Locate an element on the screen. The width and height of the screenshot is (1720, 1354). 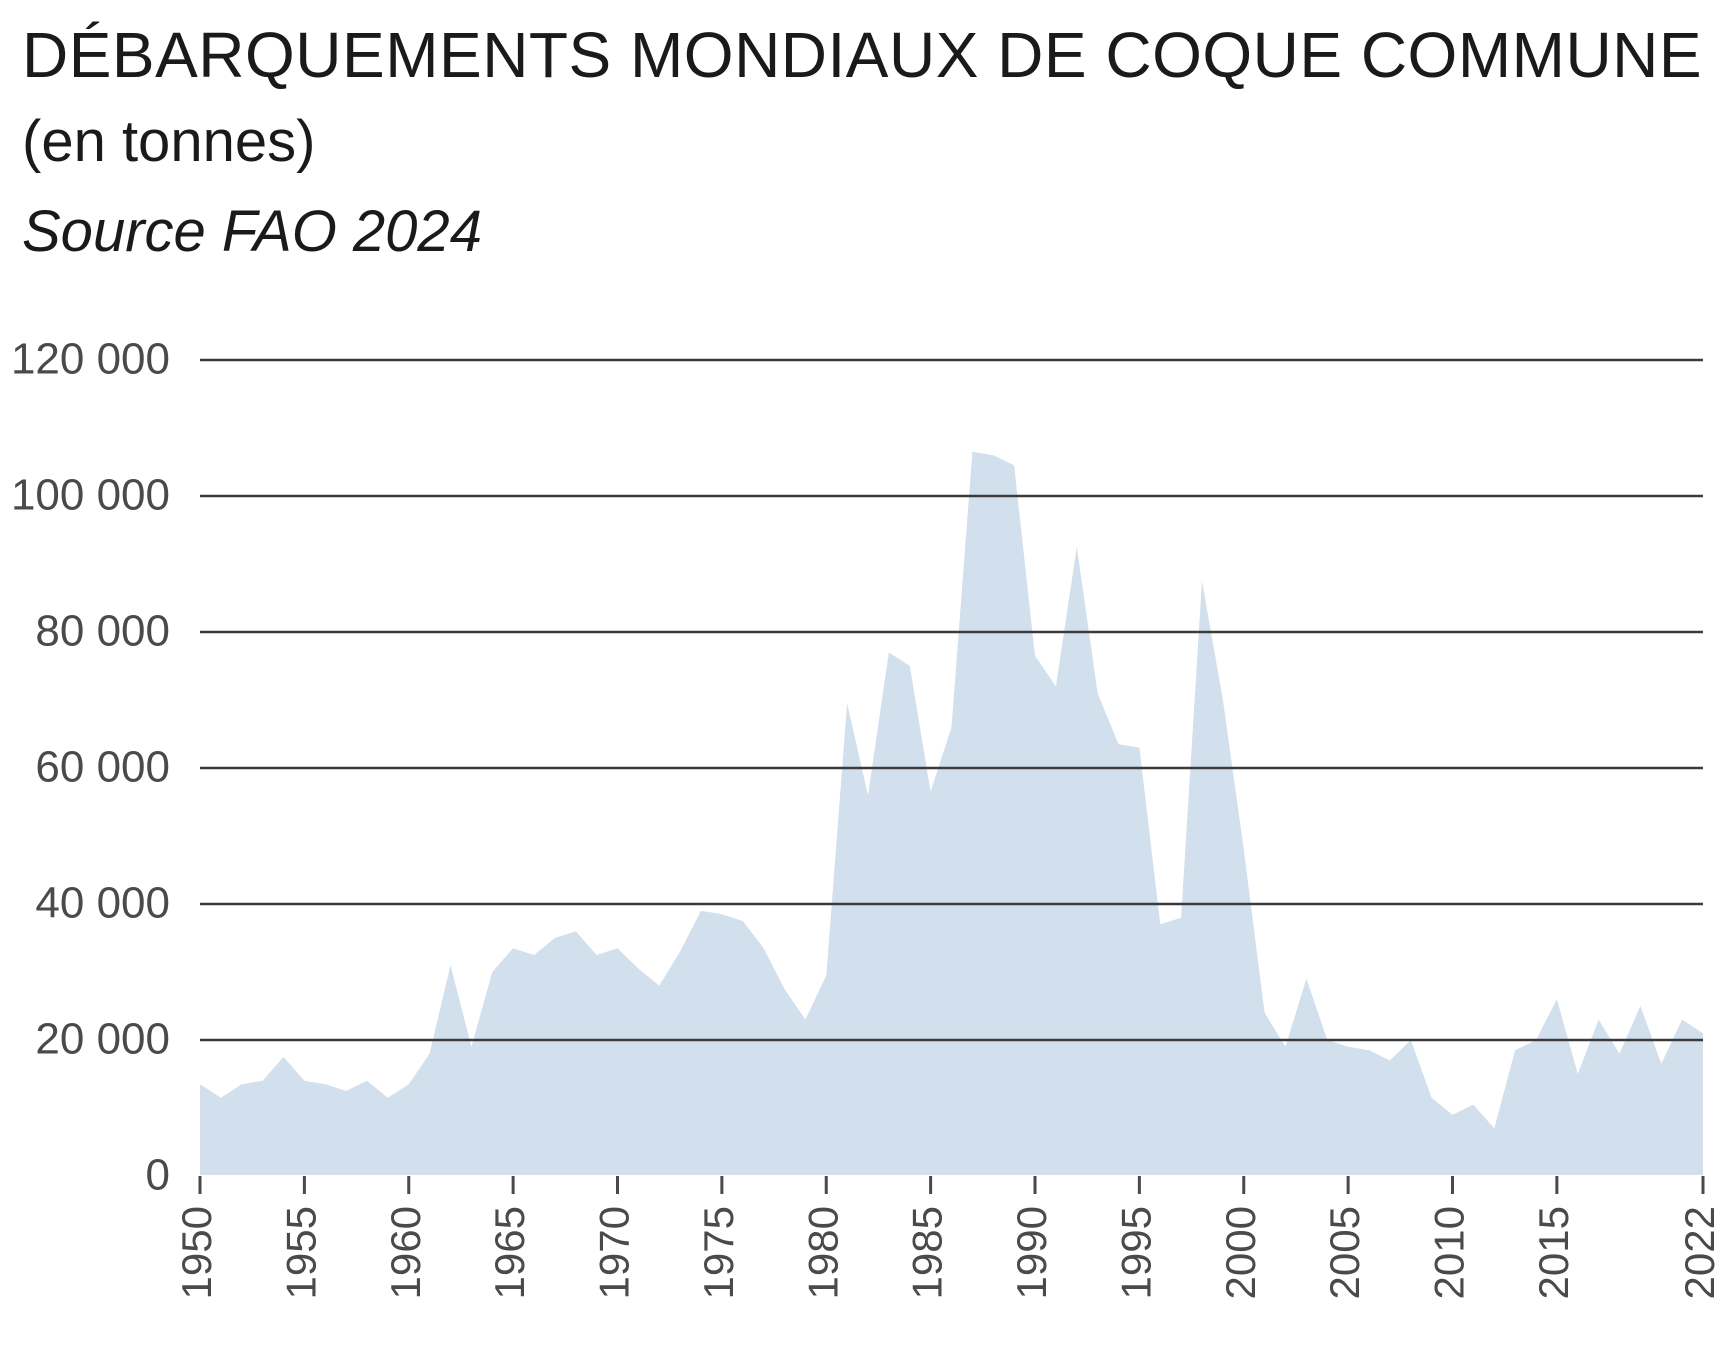
y-tick-label: 60 000 is located at coordinates (102, 767).